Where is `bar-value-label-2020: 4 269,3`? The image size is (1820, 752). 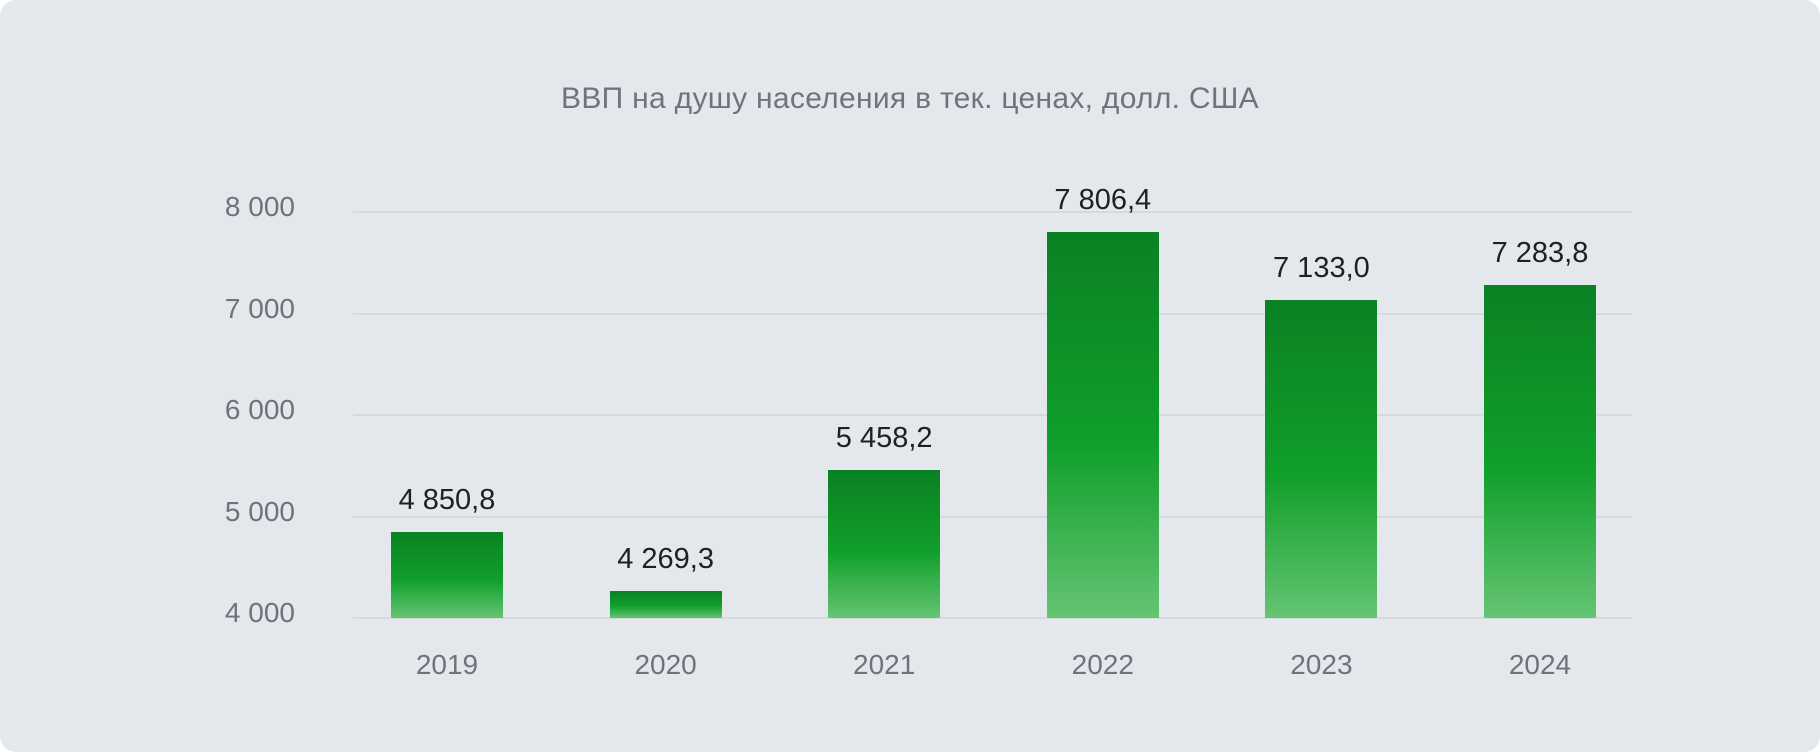
bar-value-label-2020: 4 269,3 is located at coordinates (665, 558).